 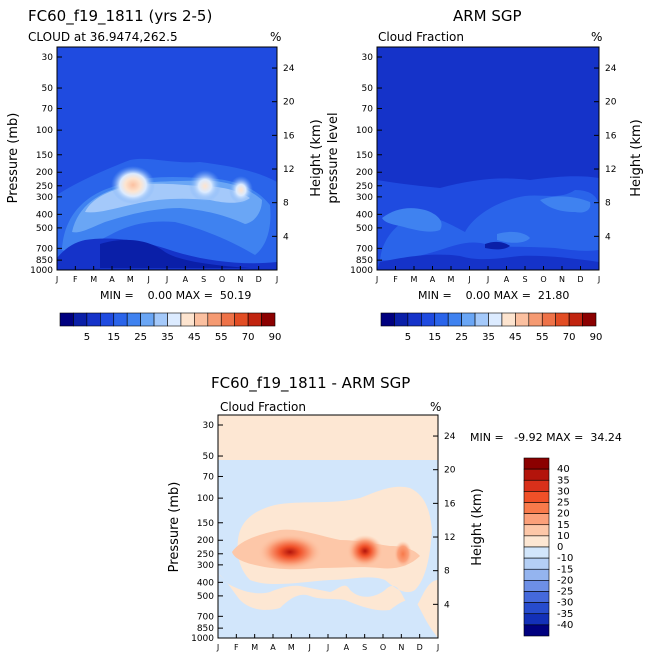 What do you see at coordinates (421, 37) in the screenshot?
I see `panel-obs-subtitle: Cloud Fraction` at bounding box center [421, 37].